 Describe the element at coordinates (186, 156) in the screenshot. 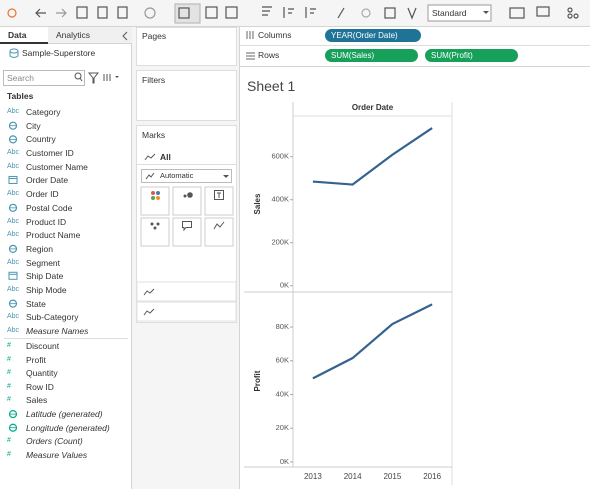

I see `marks-all-row` at that location.